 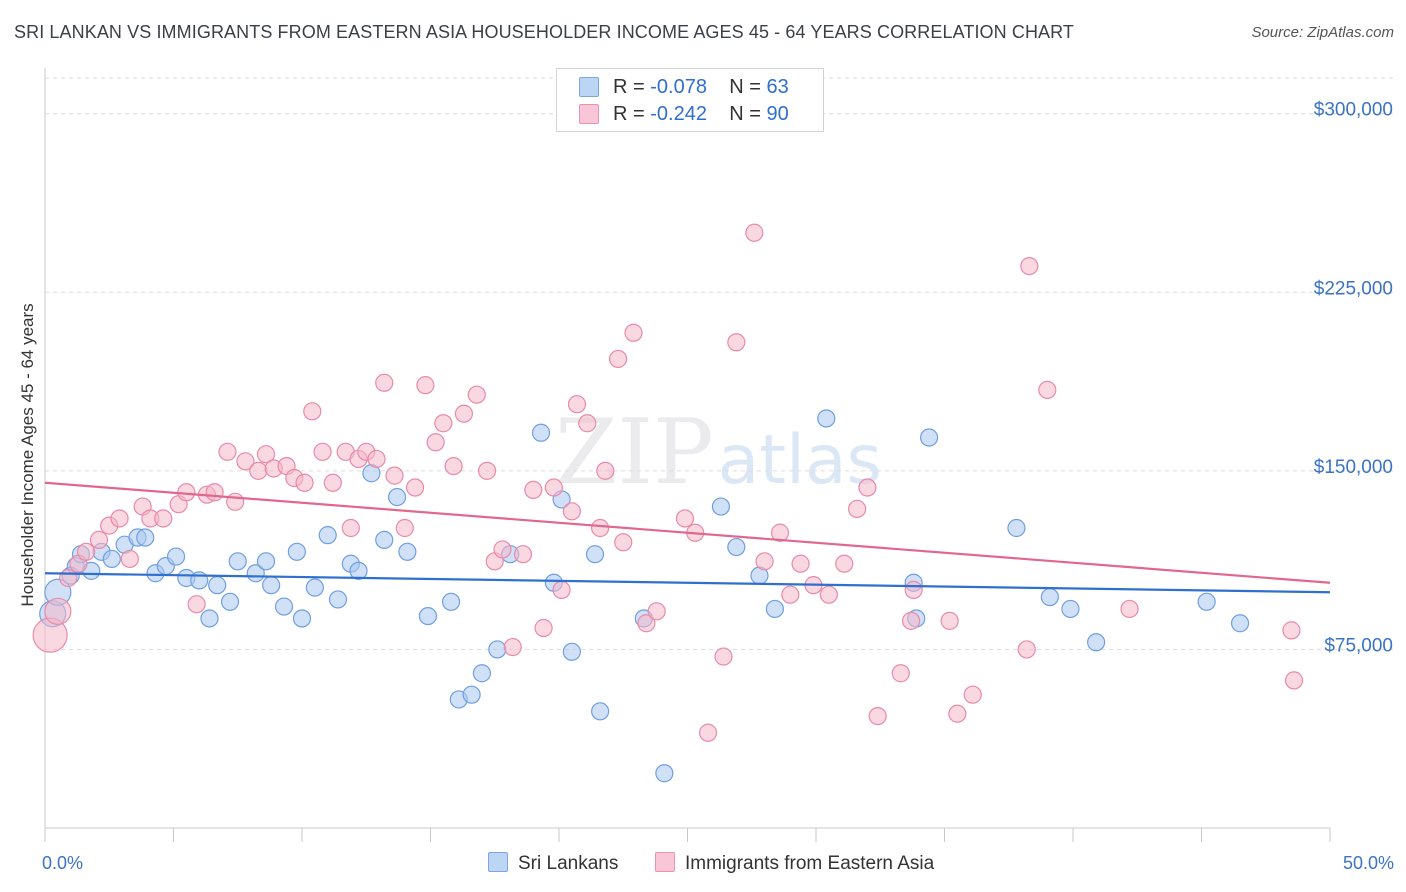 I want to click on trend-line-sri-lankans, so click(x=687, y=583).